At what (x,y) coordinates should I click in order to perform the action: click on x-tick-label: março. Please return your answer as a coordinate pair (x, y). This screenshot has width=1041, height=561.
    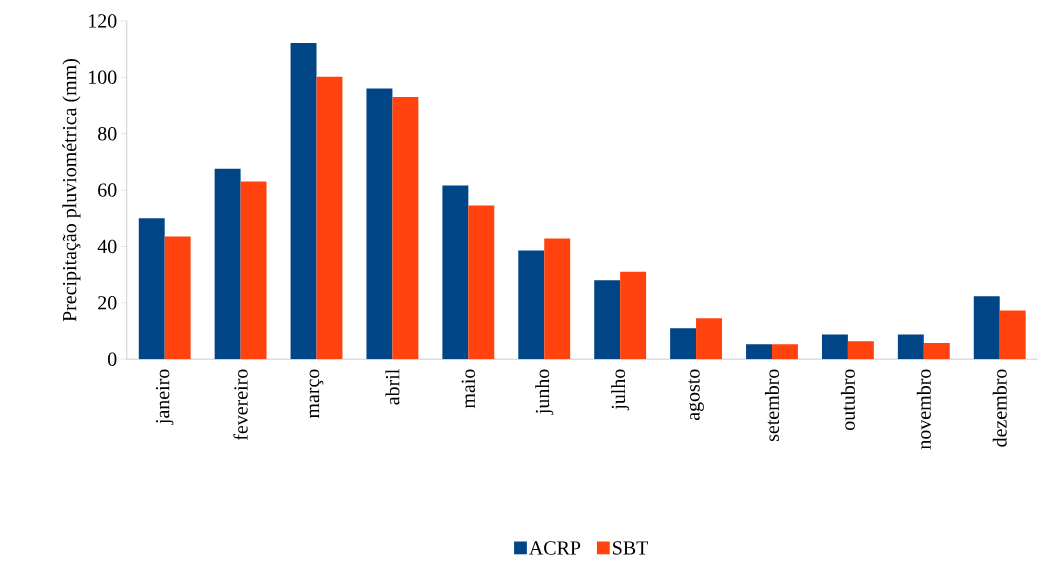
    Looking at the image, I should click on (316, 394).